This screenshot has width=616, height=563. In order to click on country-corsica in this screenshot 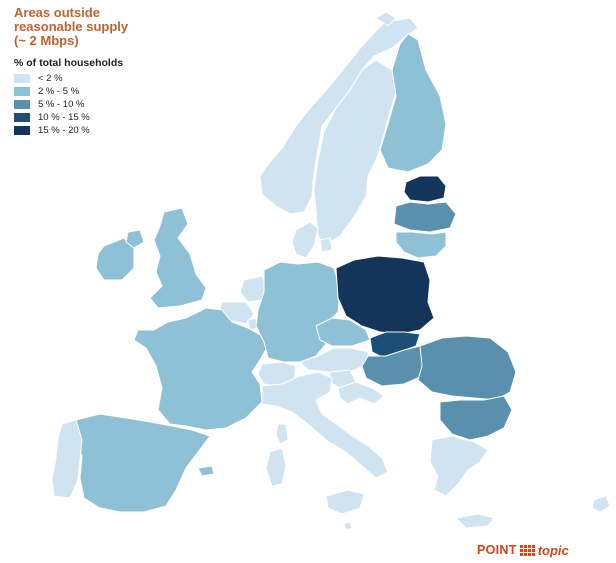, I will do `click(282, 434)`.